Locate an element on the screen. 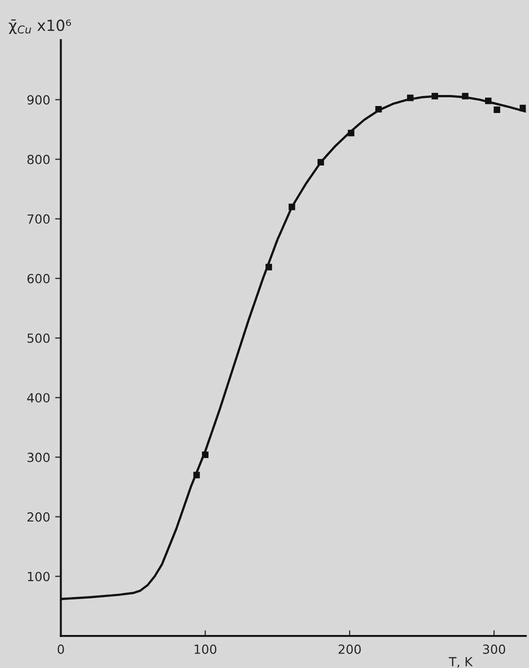 The width and height of the screenshot is (529, 668). x-tick-label: 200 is located at coordinates (349, 649).